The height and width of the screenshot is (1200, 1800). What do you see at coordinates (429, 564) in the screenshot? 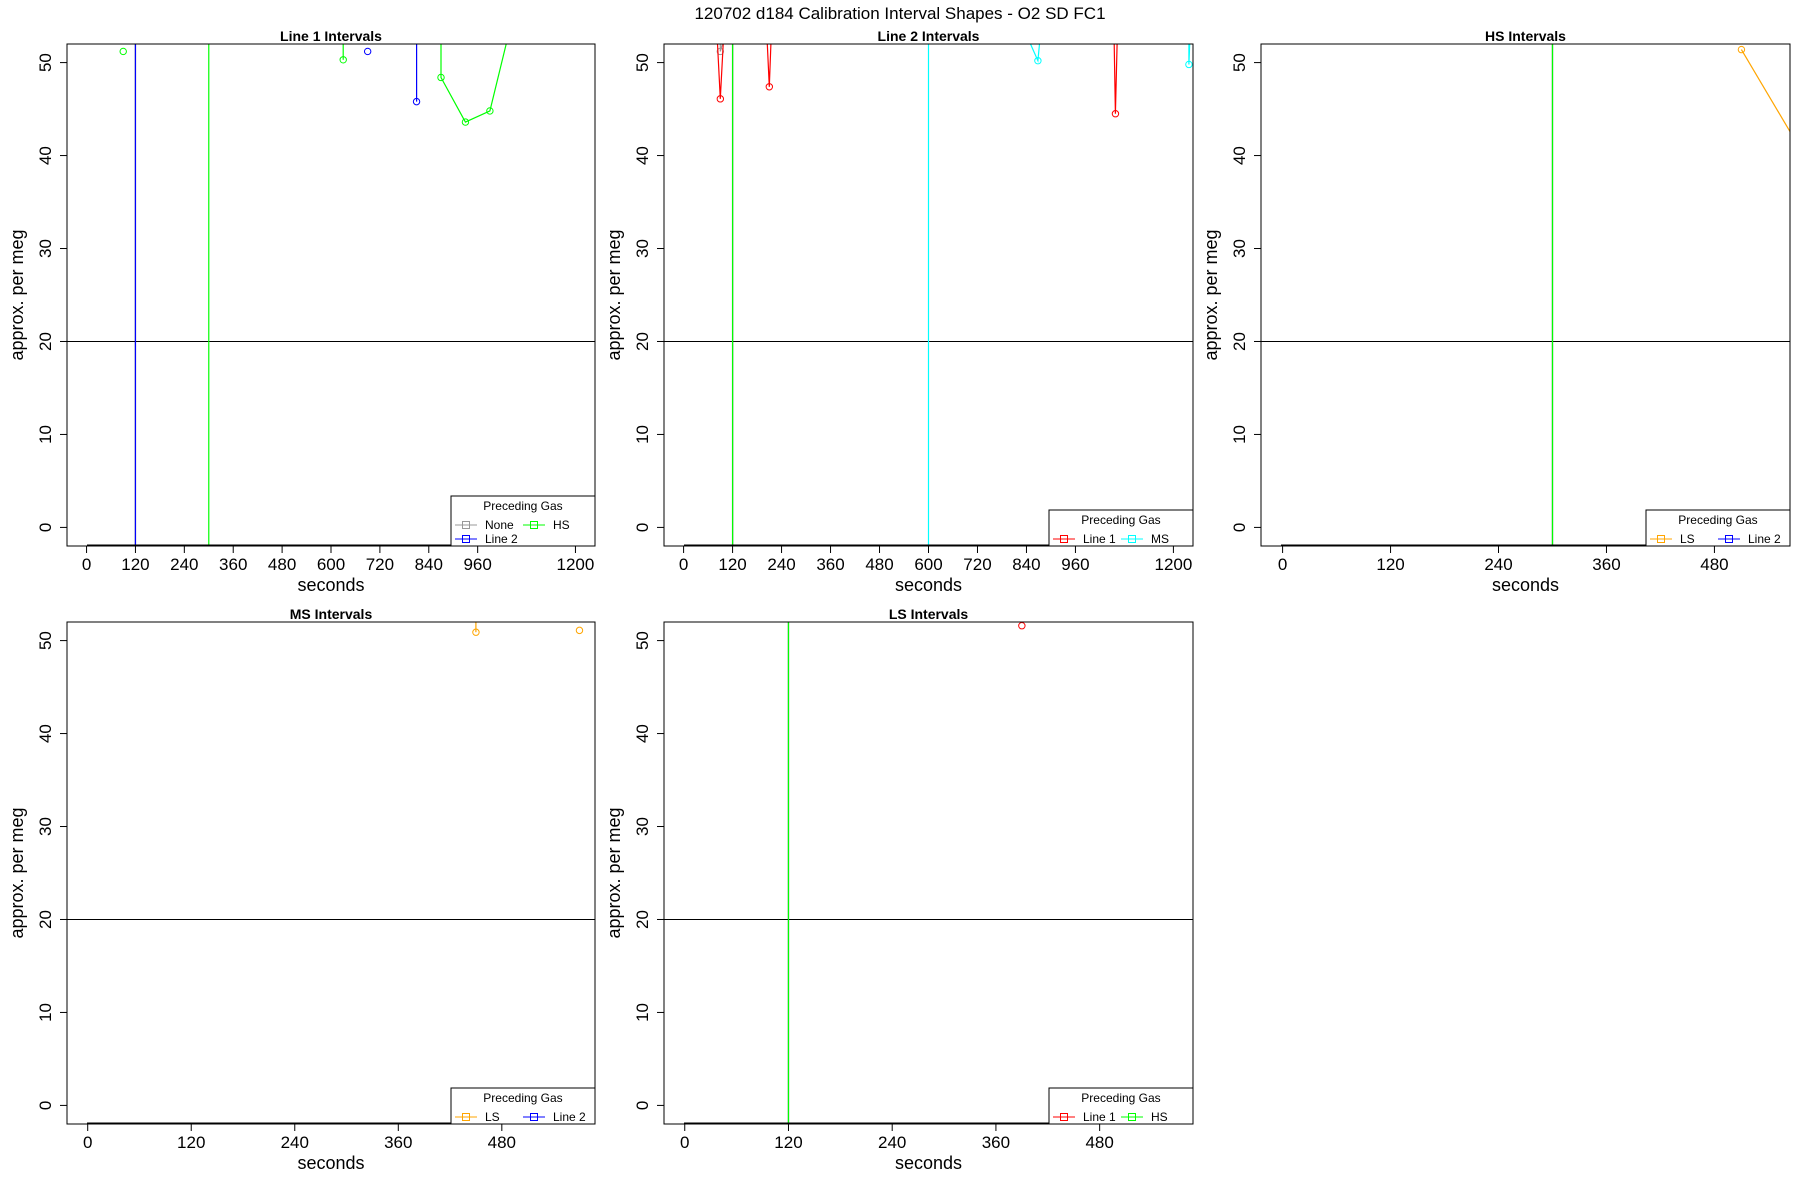
I see `x-tick-label: 840` at bounding box center [429, 564].